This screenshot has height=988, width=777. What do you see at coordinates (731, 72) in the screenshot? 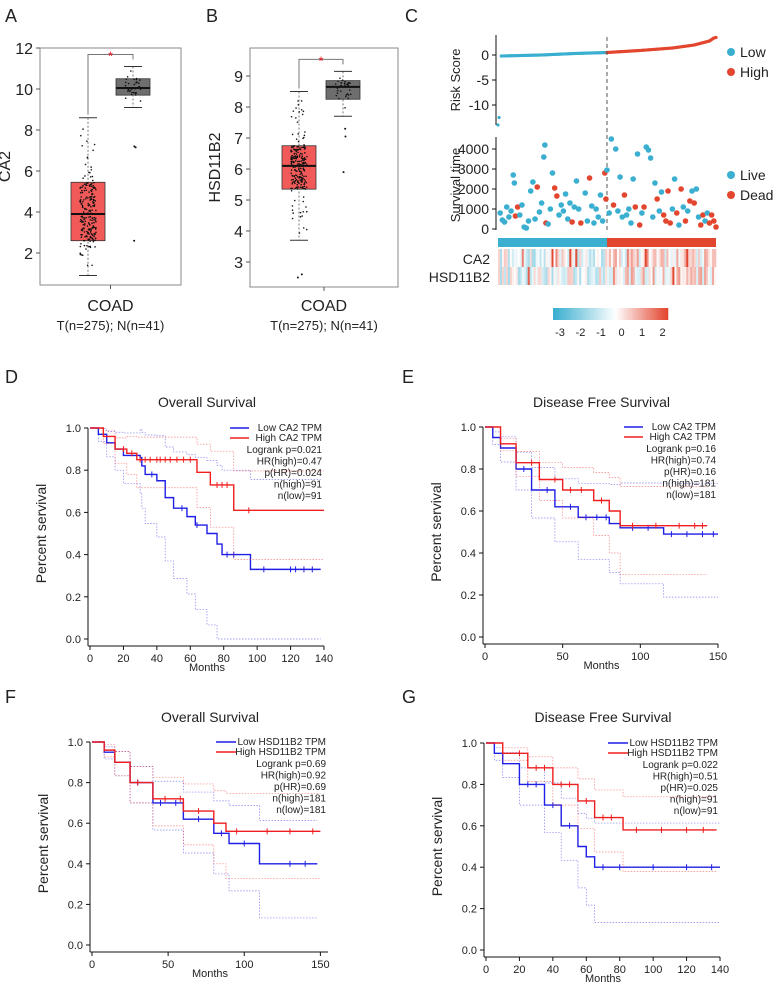
I see `legend-dot` at bounding box center [731, 72].